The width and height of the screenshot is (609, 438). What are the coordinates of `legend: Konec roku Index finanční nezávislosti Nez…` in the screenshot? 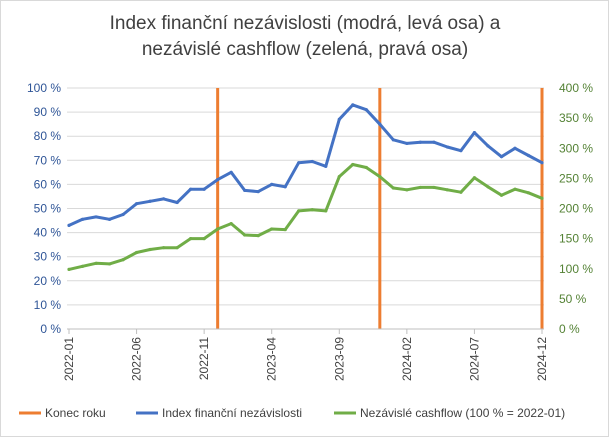 It's located at (292, 413).